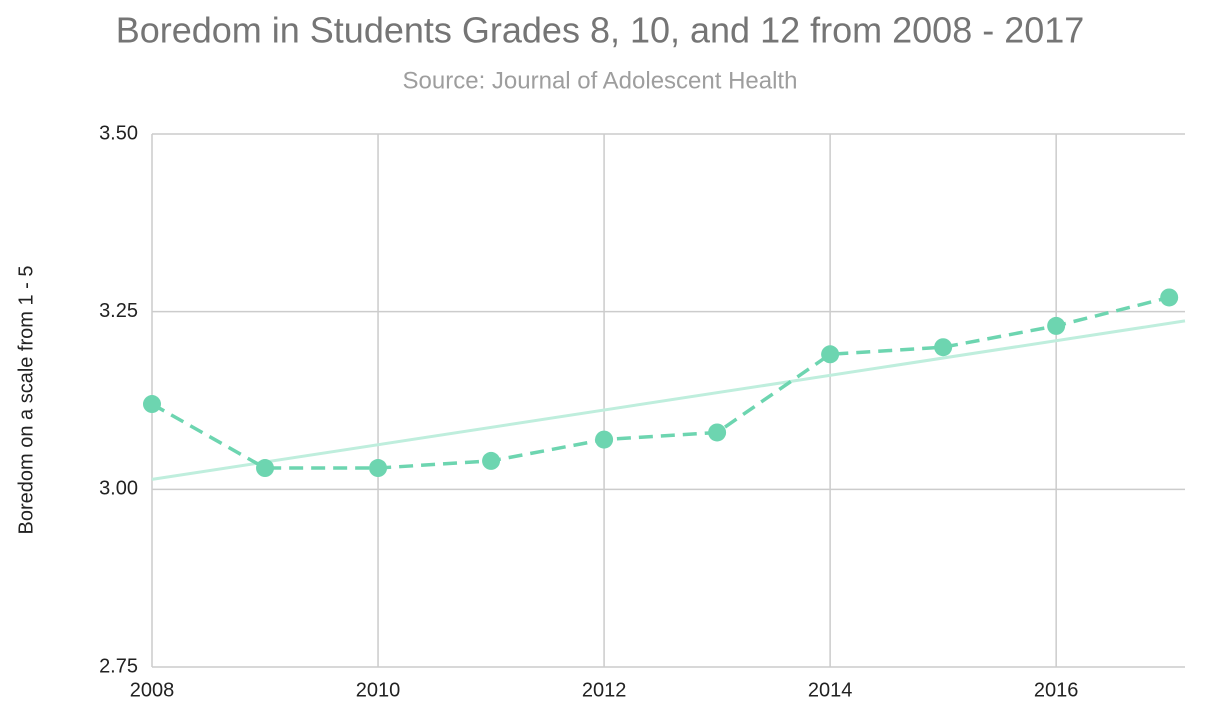 The image size is (1210, 722). Describe the element at coordinates (152, 690) in the screenshot. I see `x-tick-label: 2008` at that location.